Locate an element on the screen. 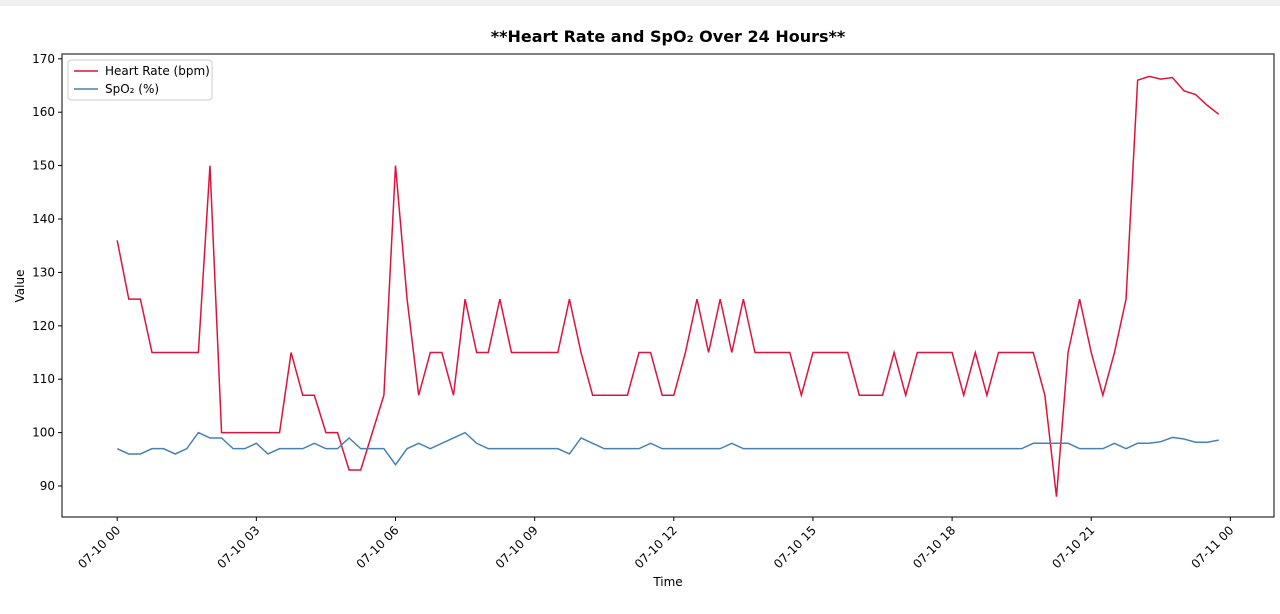 The image size is (1280, 614). toolbar-strip is located at coordinates (640, 3).